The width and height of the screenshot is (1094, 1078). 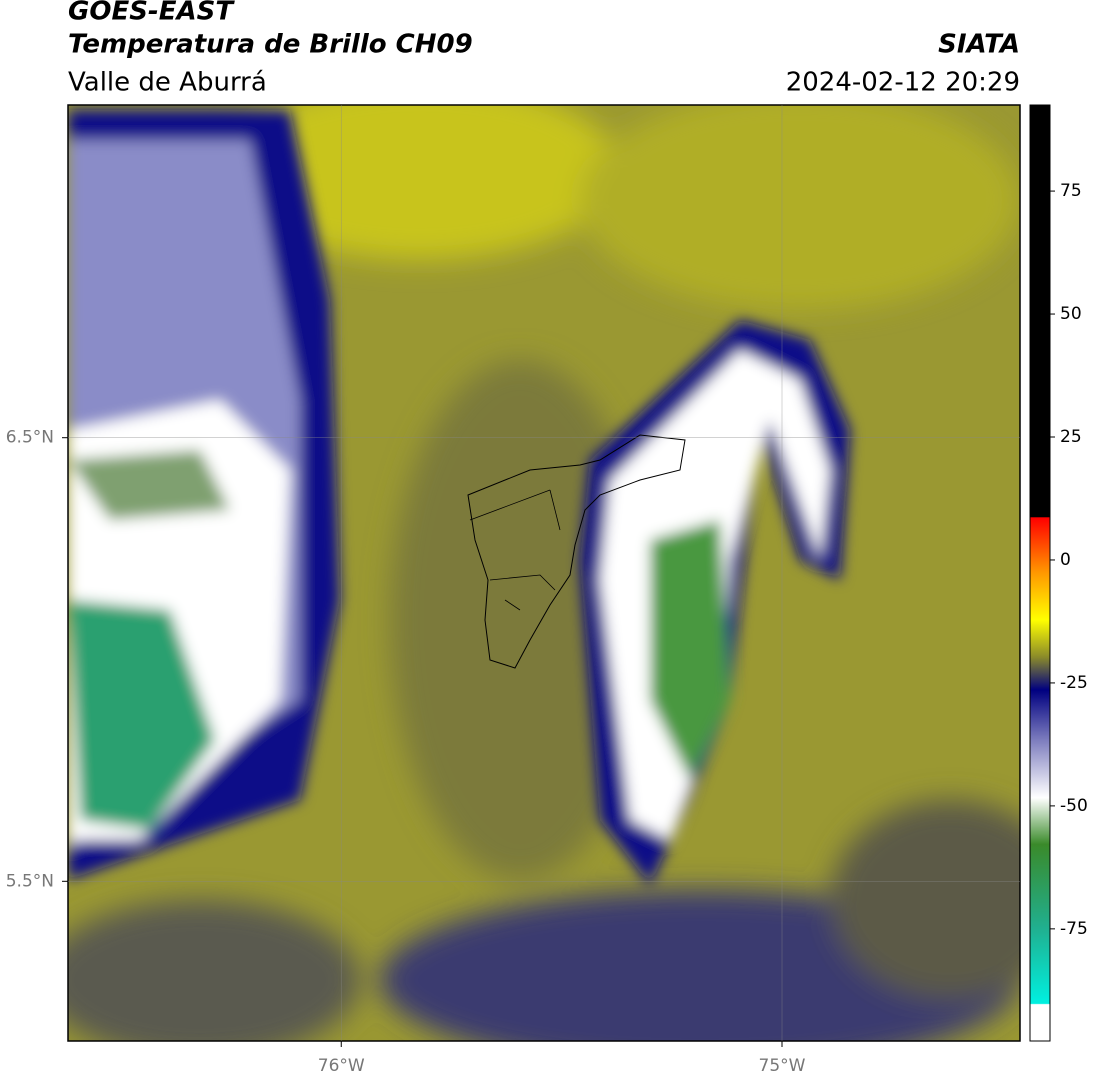 What do you see at coordinates (1040, 573) in the screenshot?
I see `colorbar` at bounding box center [1040, 573].